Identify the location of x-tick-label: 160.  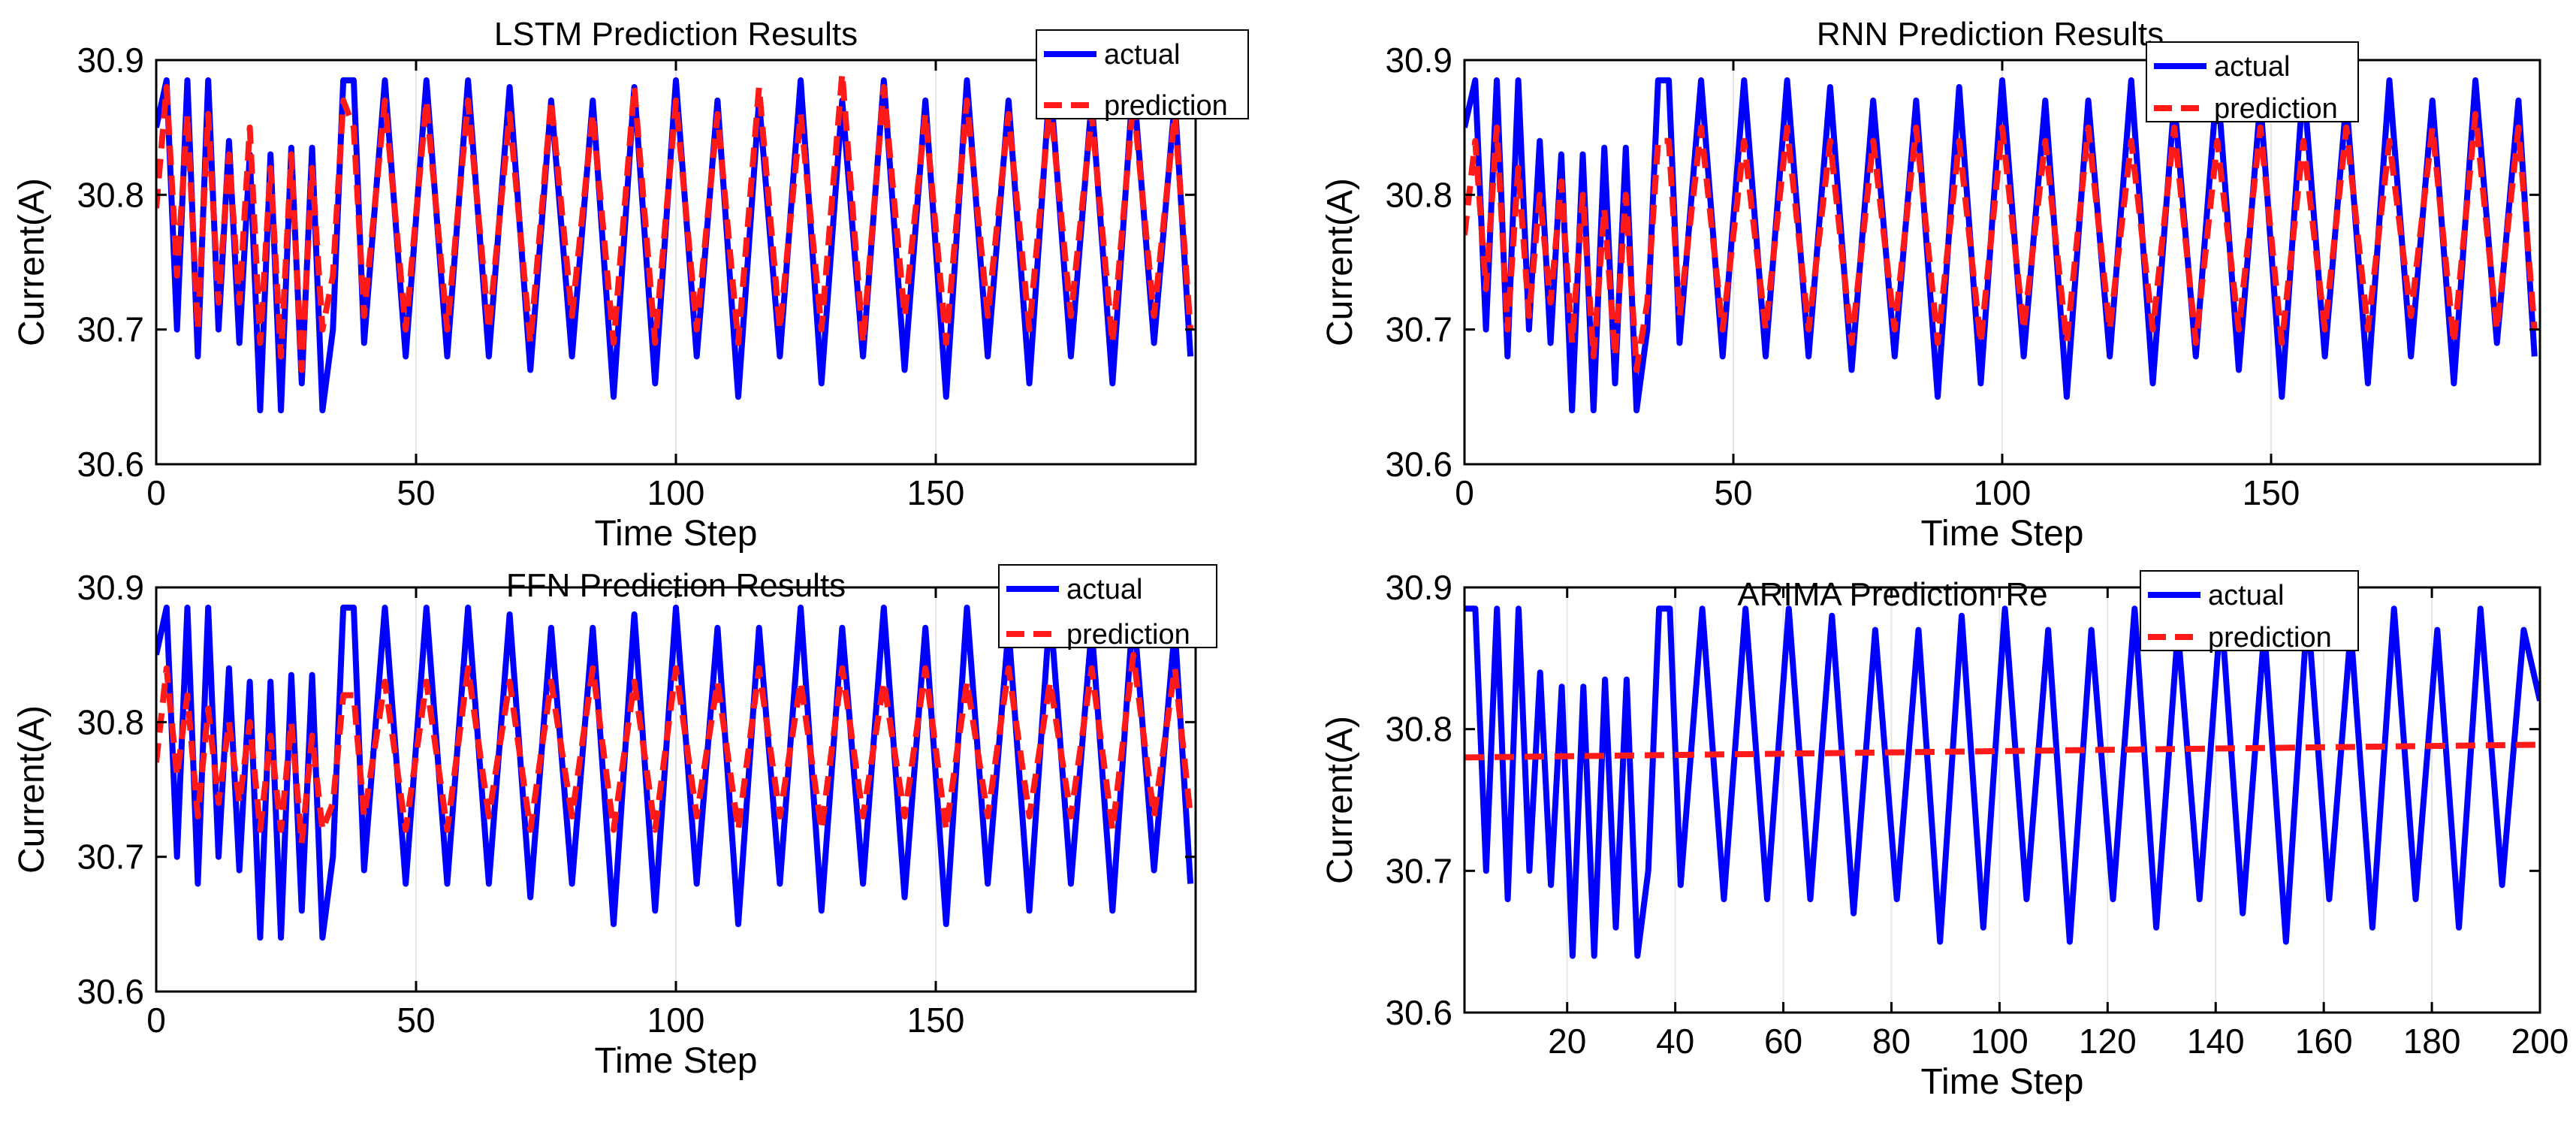
(2324, 1041).